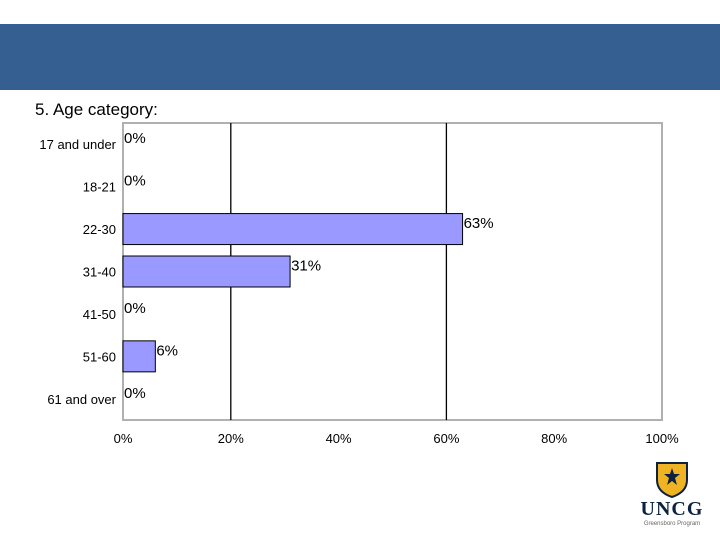 Image resolution: width=720 pixels, height=540 pixels. What do you see at coordinates (96, 109) in the screenshot?
I see `chart-title: 5. Age category:` at bounding box center [96, 109].